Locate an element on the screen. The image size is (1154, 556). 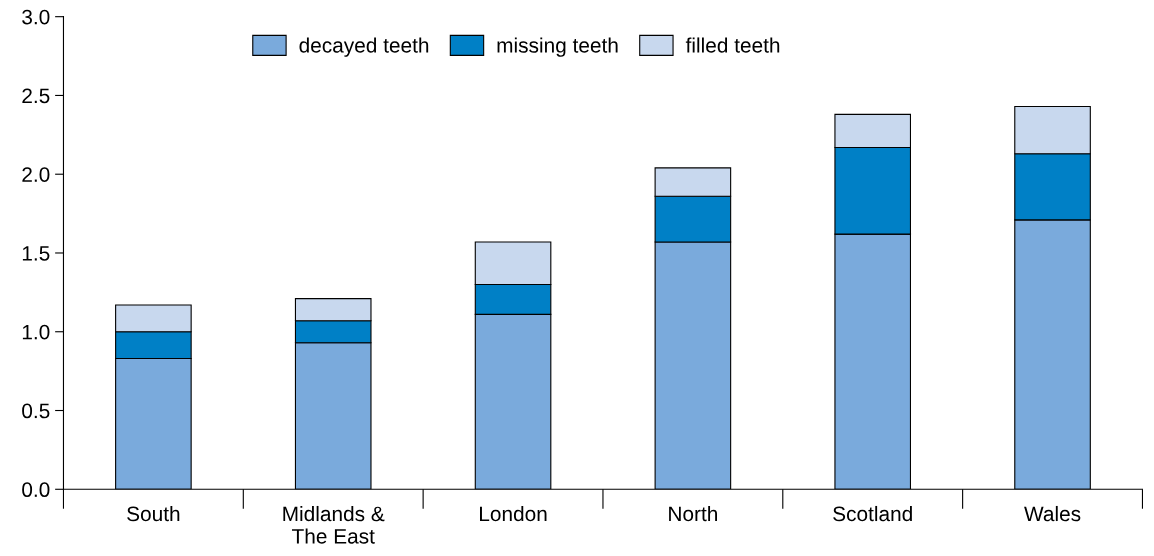
x-tick-label: North is located at coordinates (693, 513).